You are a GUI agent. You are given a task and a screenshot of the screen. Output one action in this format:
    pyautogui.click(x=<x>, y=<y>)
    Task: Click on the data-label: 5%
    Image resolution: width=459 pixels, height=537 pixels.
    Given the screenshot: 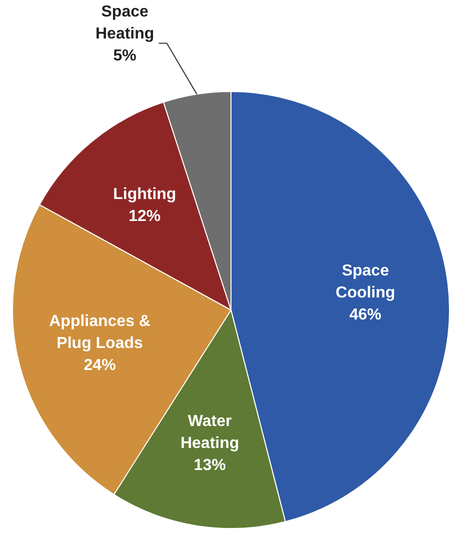 What is the action you would take?
    pyautogui.click(x=124, y=56)
    